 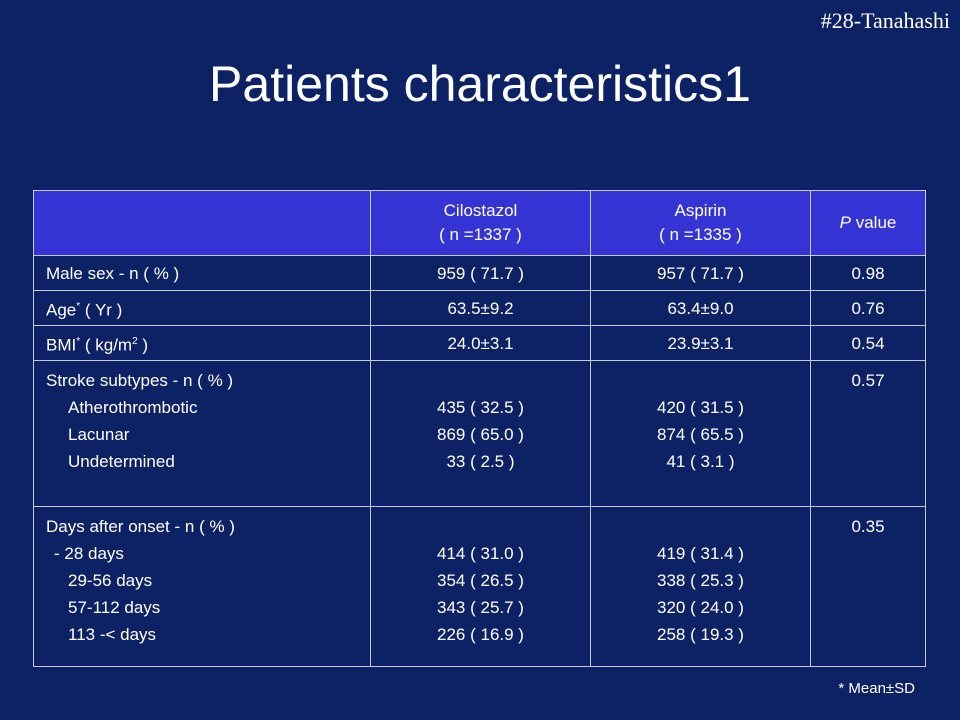 I want to click on text: 57-112 days, so click(x=114, y=607).